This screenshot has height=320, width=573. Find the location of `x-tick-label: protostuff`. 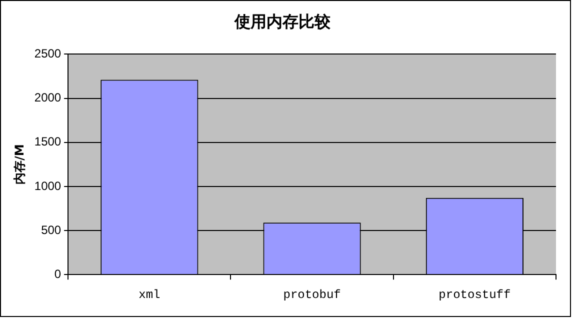

x-tick-label: protostuff is located at coordinates (474, 295).